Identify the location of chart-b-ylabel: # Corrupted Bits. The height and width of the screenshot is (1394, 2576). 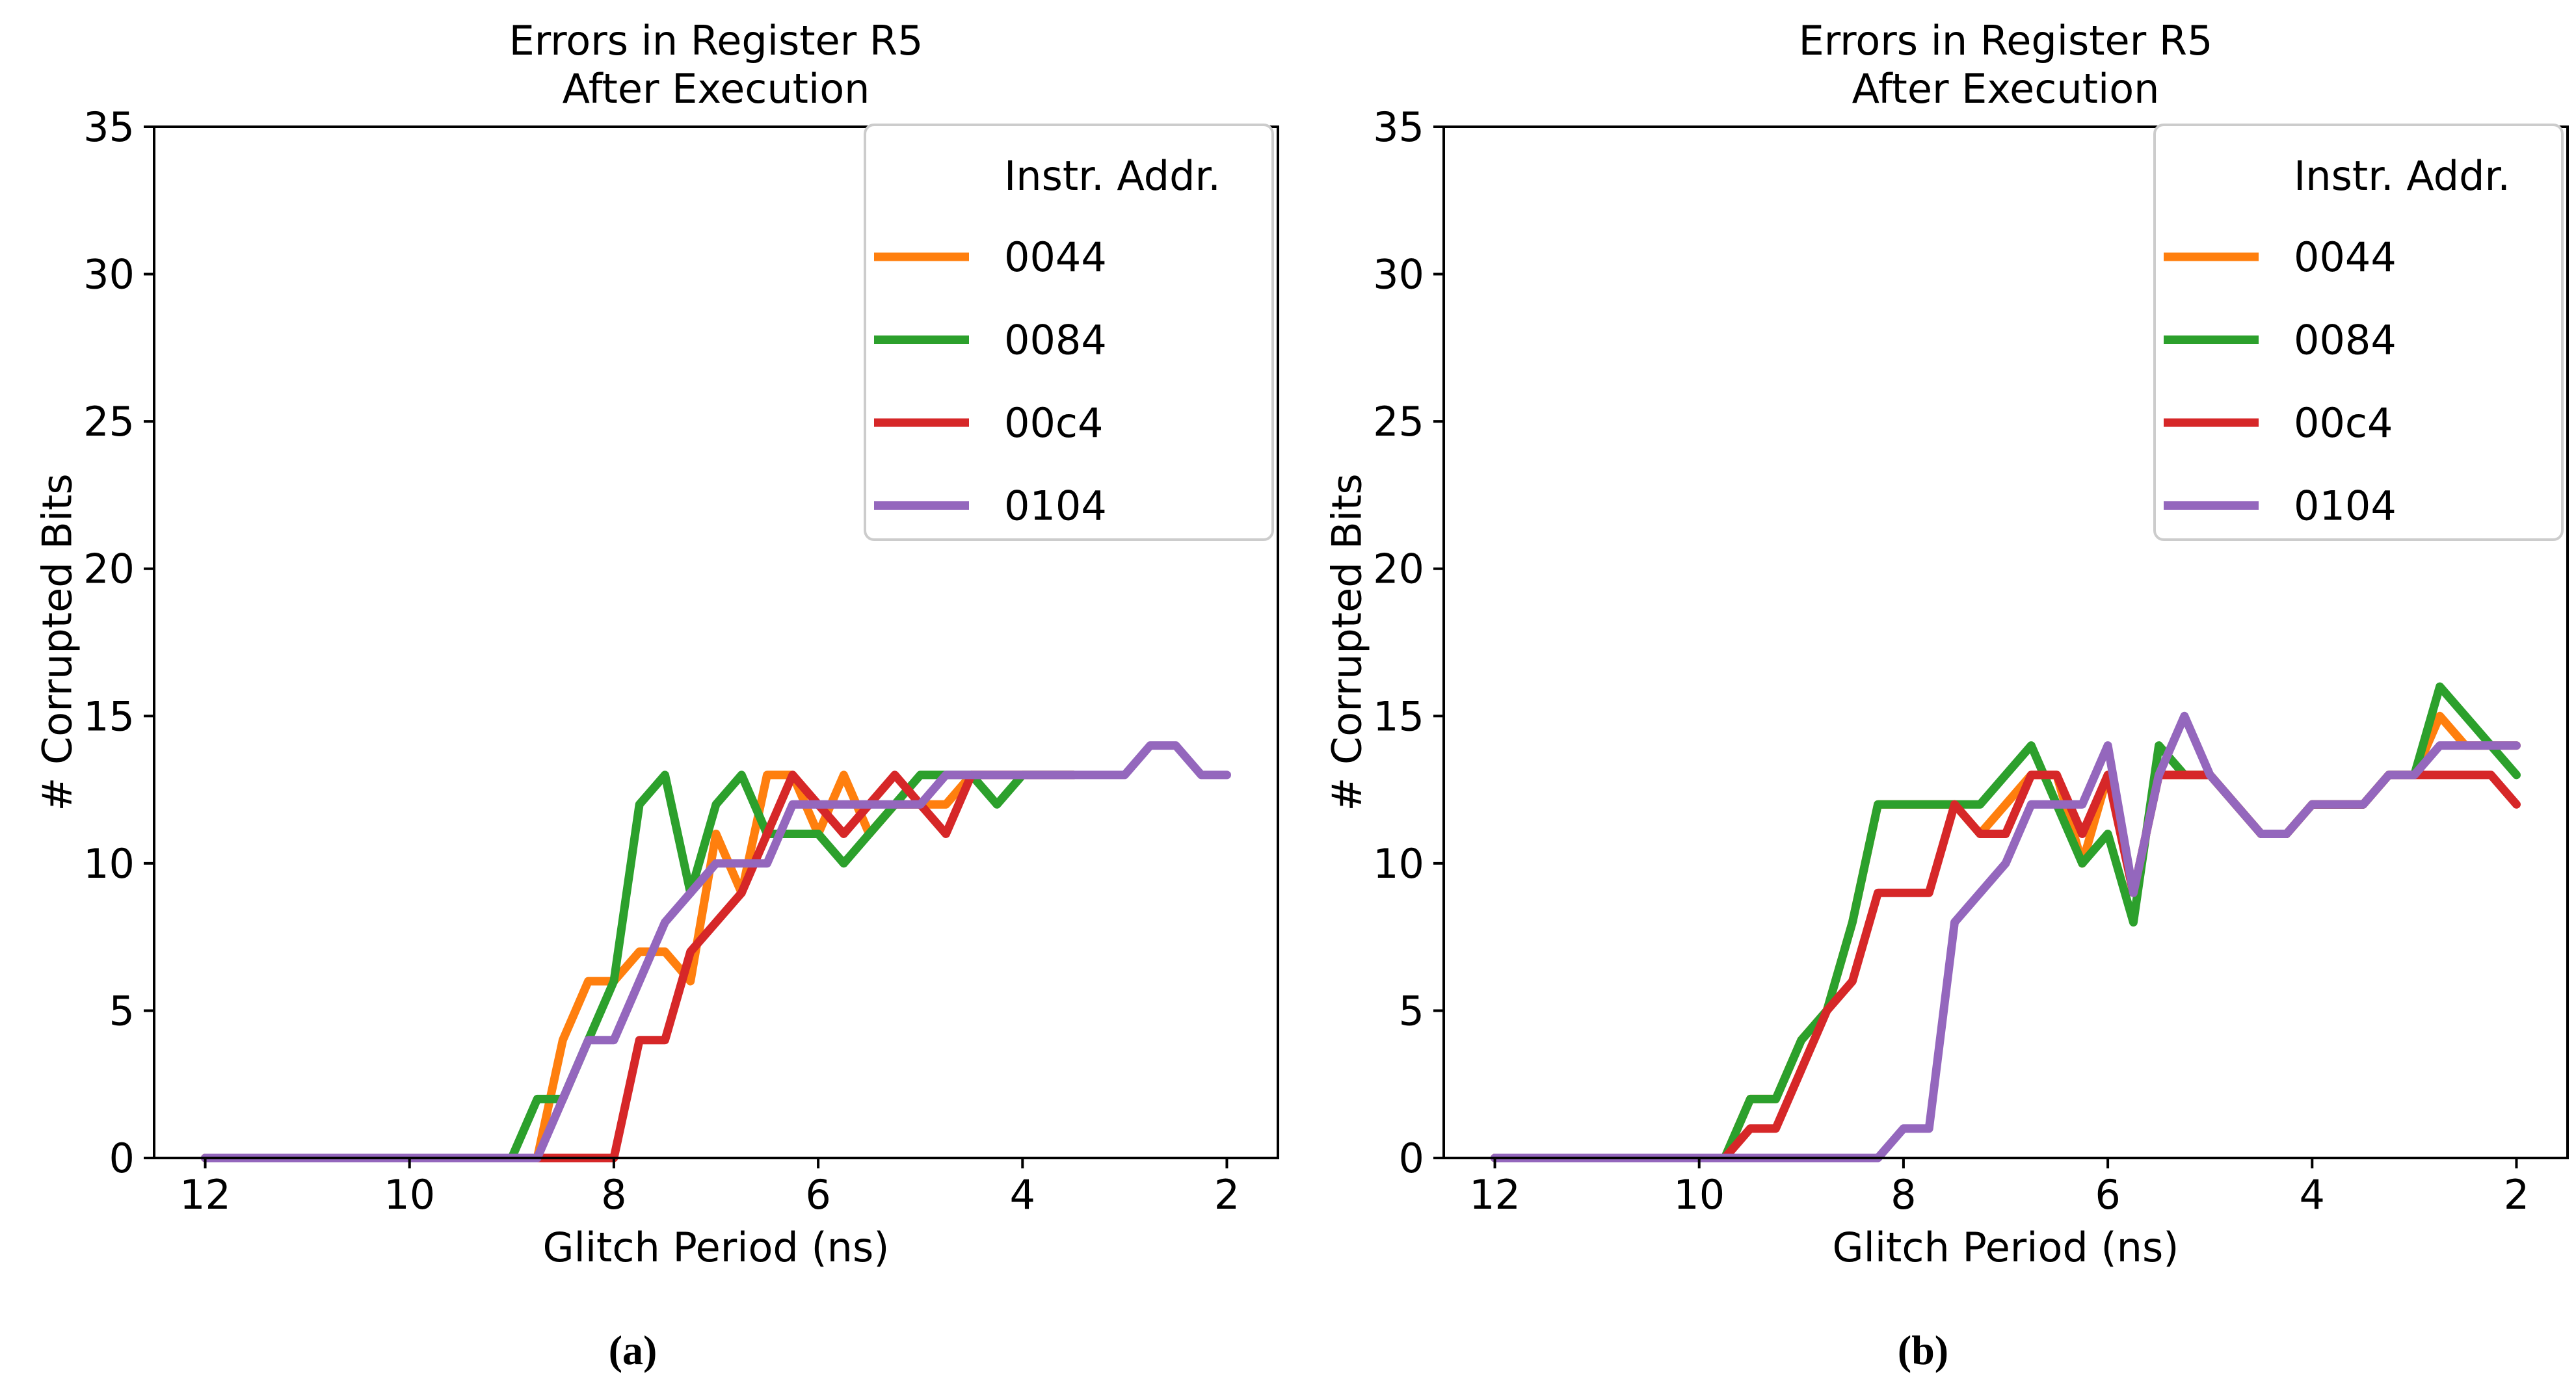
(1347, 642).